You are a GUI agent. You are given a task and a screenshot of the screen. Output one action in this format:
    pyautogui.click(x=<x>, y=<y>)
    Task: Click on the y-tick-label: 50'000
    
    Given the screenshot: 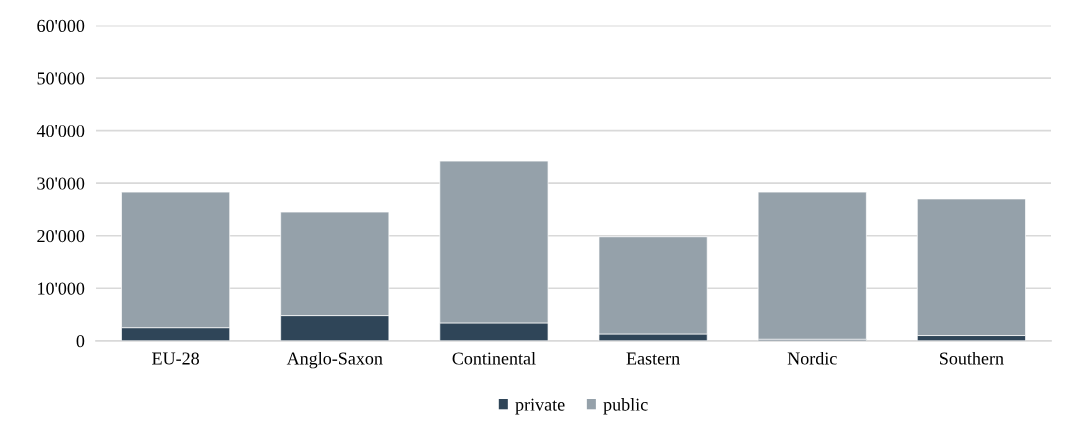 What is the action you would take?
    pyautogui.click(x=61, y=78)
    